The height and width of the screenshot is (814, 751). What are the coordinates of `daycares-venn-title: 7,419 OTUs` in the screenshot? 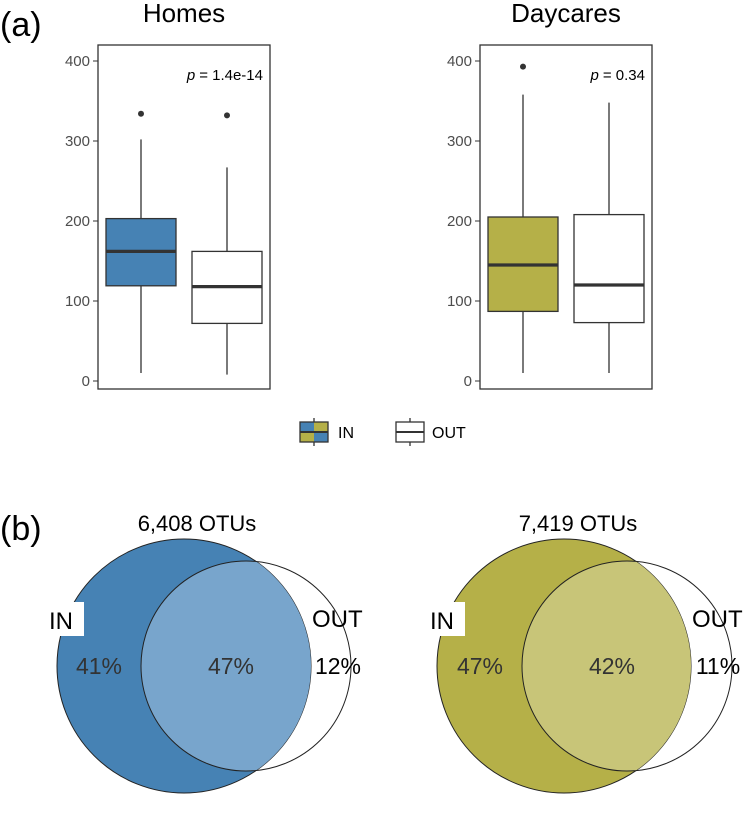 It's located at (578, 523).